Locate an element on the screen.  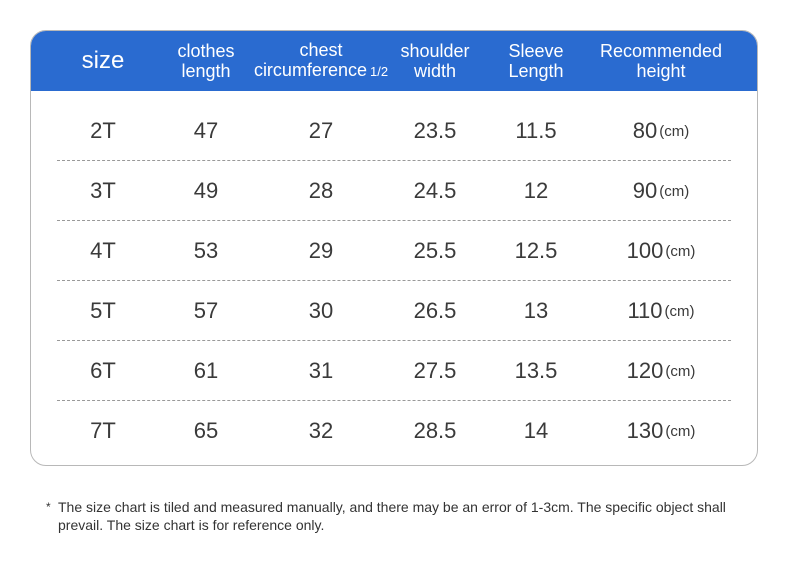
cell-height: 80 (cm) is located at coordinates (661, 131).